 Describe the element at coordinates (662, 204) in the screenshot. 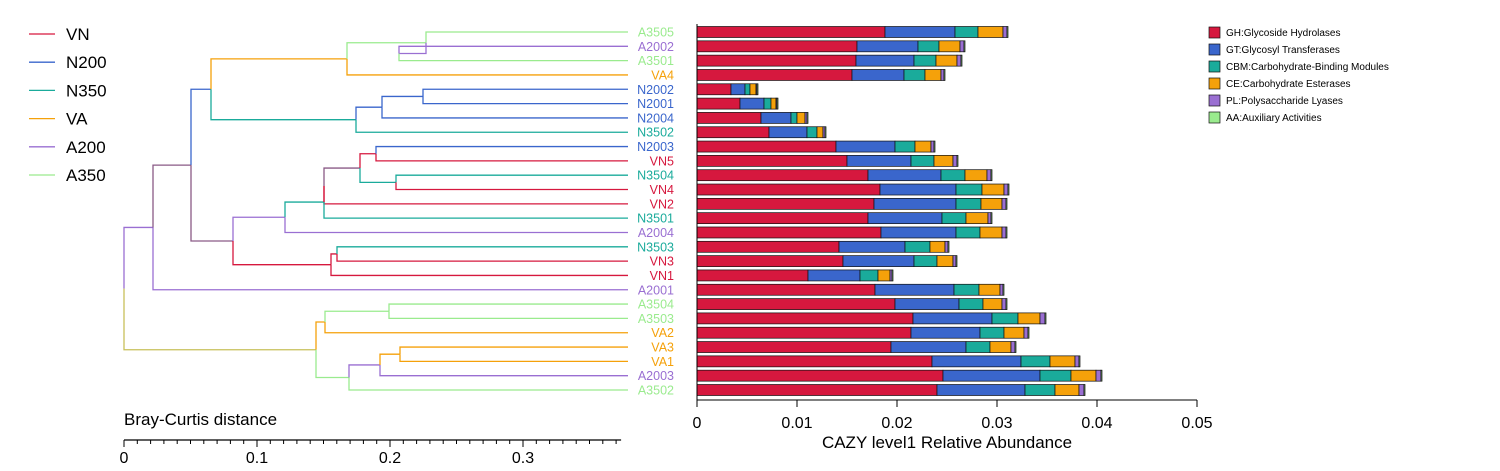

I see `sample-label-VN2: VN2` at that location.